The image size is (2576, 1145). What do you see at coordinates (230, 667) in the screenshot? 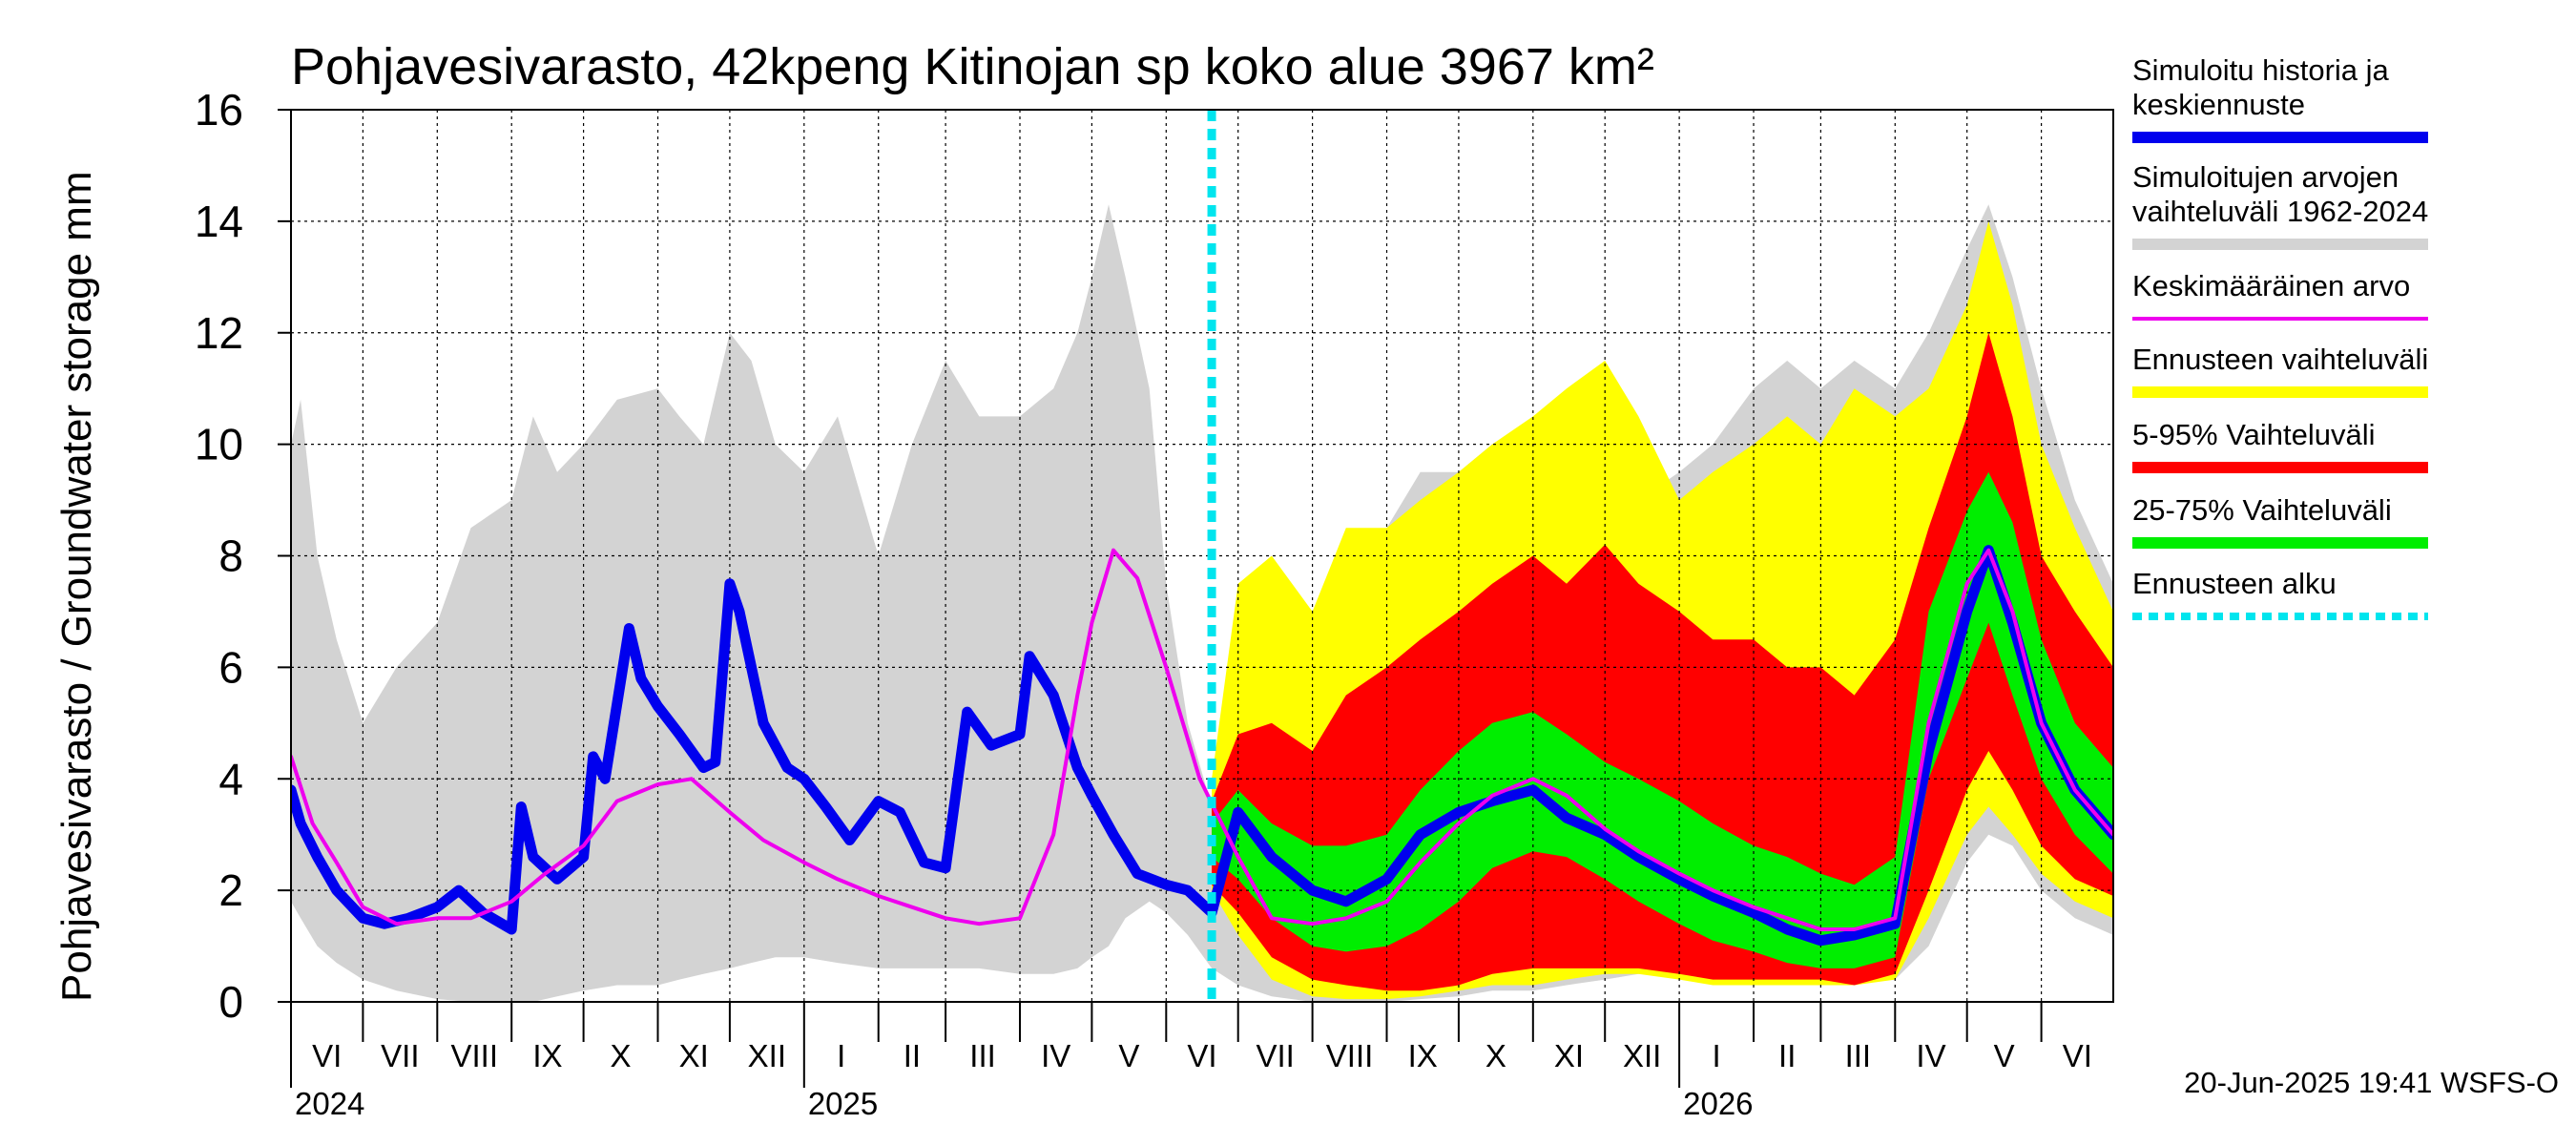
I see `y-tick-label: 6` at bounding box center [230, 667].